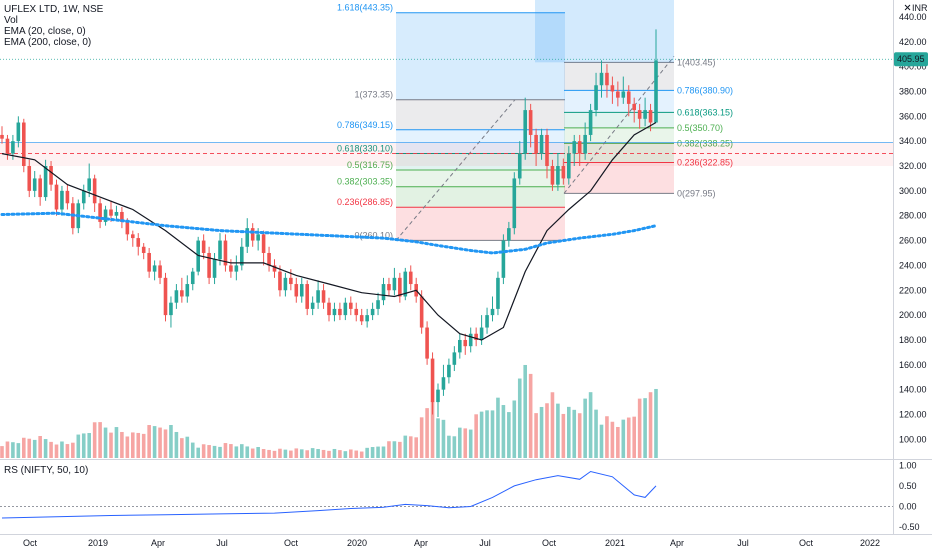 The image size is (932, 555). I want to click on y-tick-label: 260.00, so click(913, 241).